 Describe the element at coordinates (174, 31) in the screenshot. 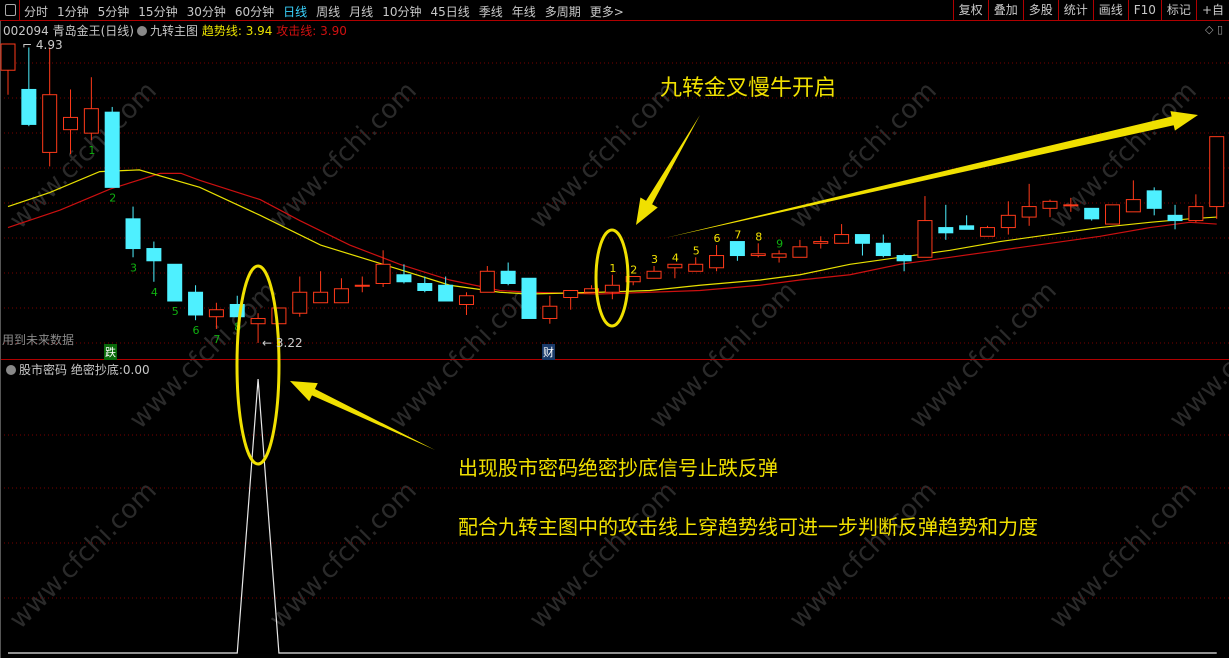

I see `indicator-name: 九转主图` at that location.